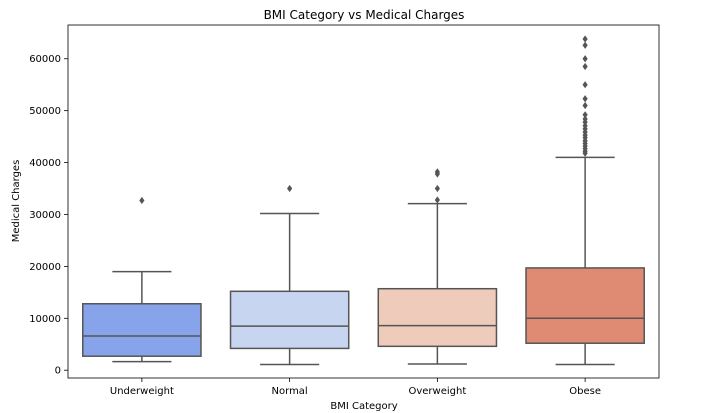 This screenshot has width=705, height=413. What do you see at coordinates (45, 267) in the screenshot?
I see `y-tick-label: 20000` at bounding box center [45, 267].